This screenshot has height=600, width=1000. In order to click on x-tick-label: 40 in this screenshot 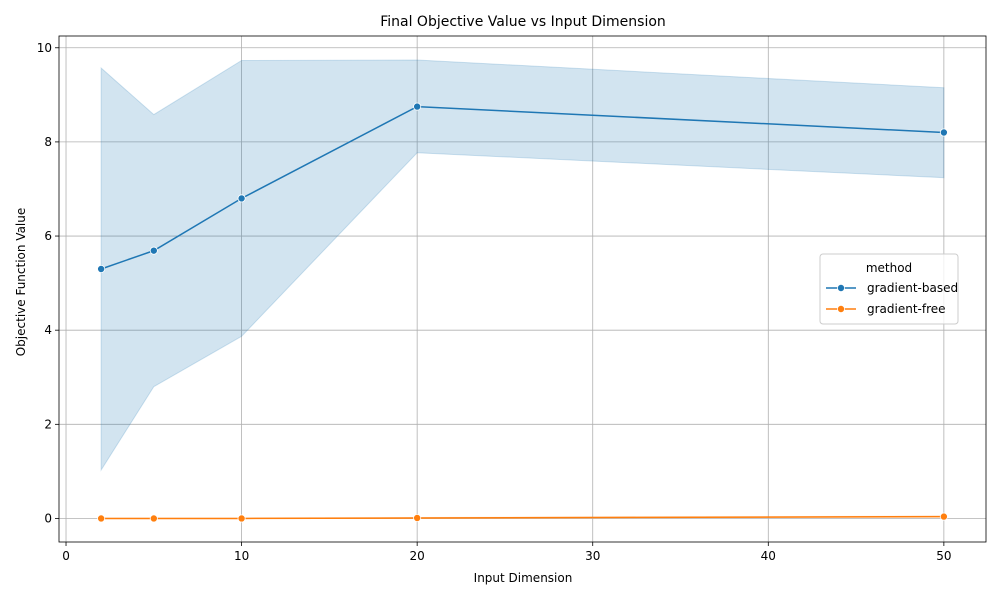, I will do `click(768, 556)`.